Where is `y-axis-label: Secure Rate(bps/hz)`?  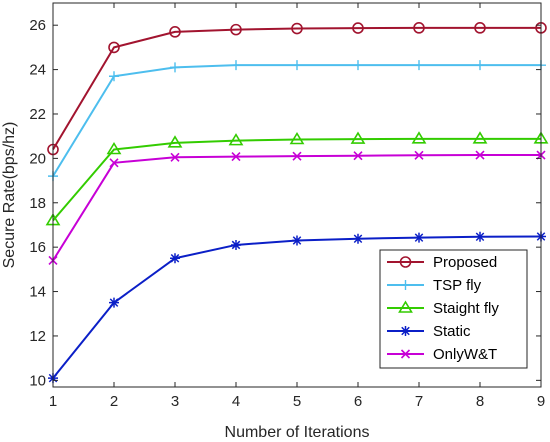 y-axis-label: Secure Rate(bps/hz) is located at coordinates (9, 195).